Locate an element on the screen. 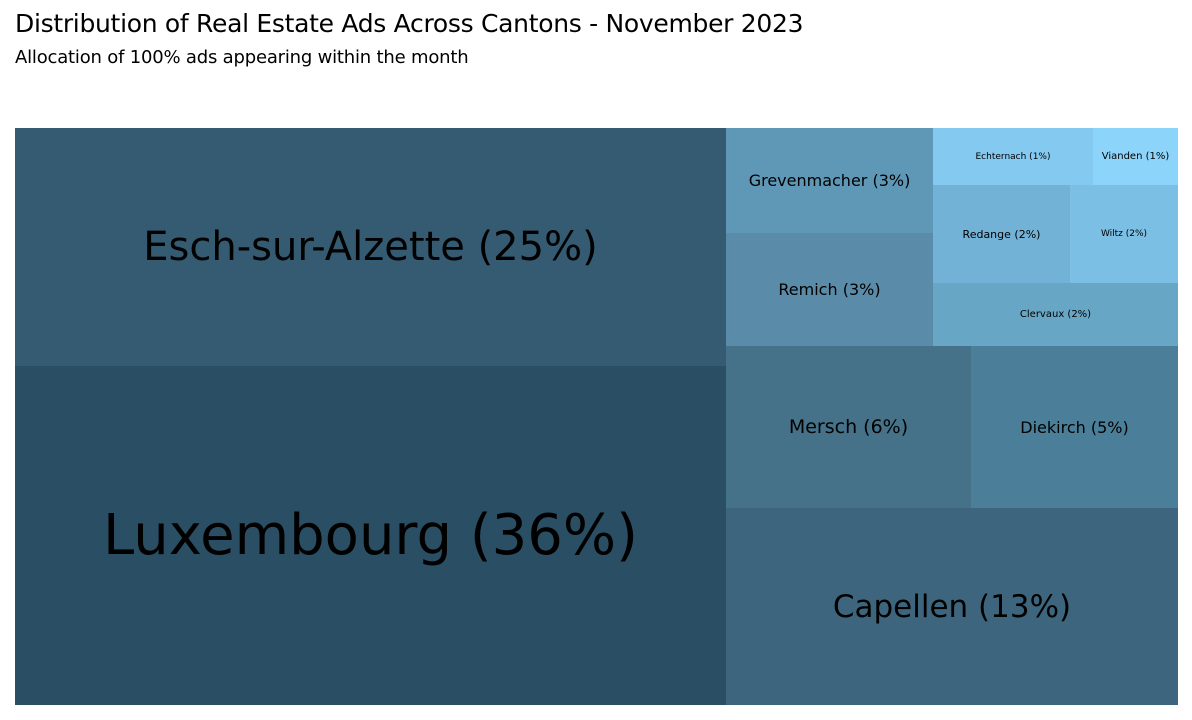  treemap-label-capellen: Capellen (13%) is located at coordinates (952, 606).